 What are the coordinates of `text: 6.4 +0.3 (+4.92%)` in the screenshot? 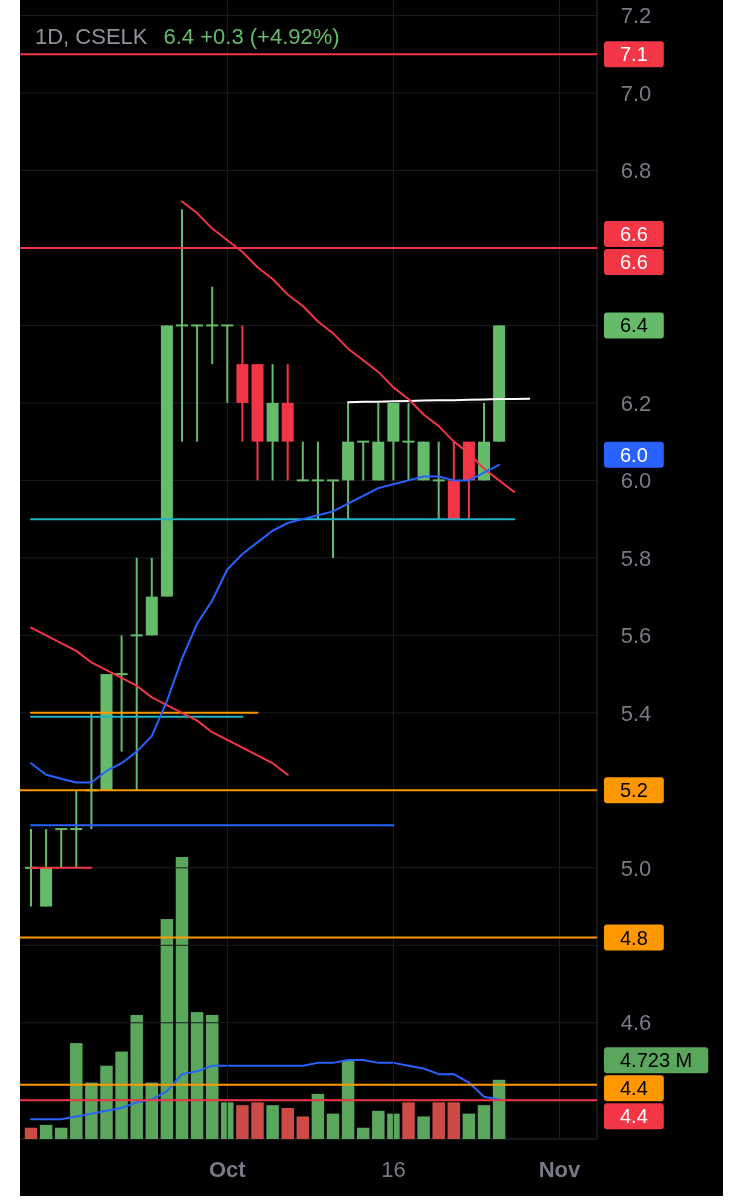 It's located at (251, 36).